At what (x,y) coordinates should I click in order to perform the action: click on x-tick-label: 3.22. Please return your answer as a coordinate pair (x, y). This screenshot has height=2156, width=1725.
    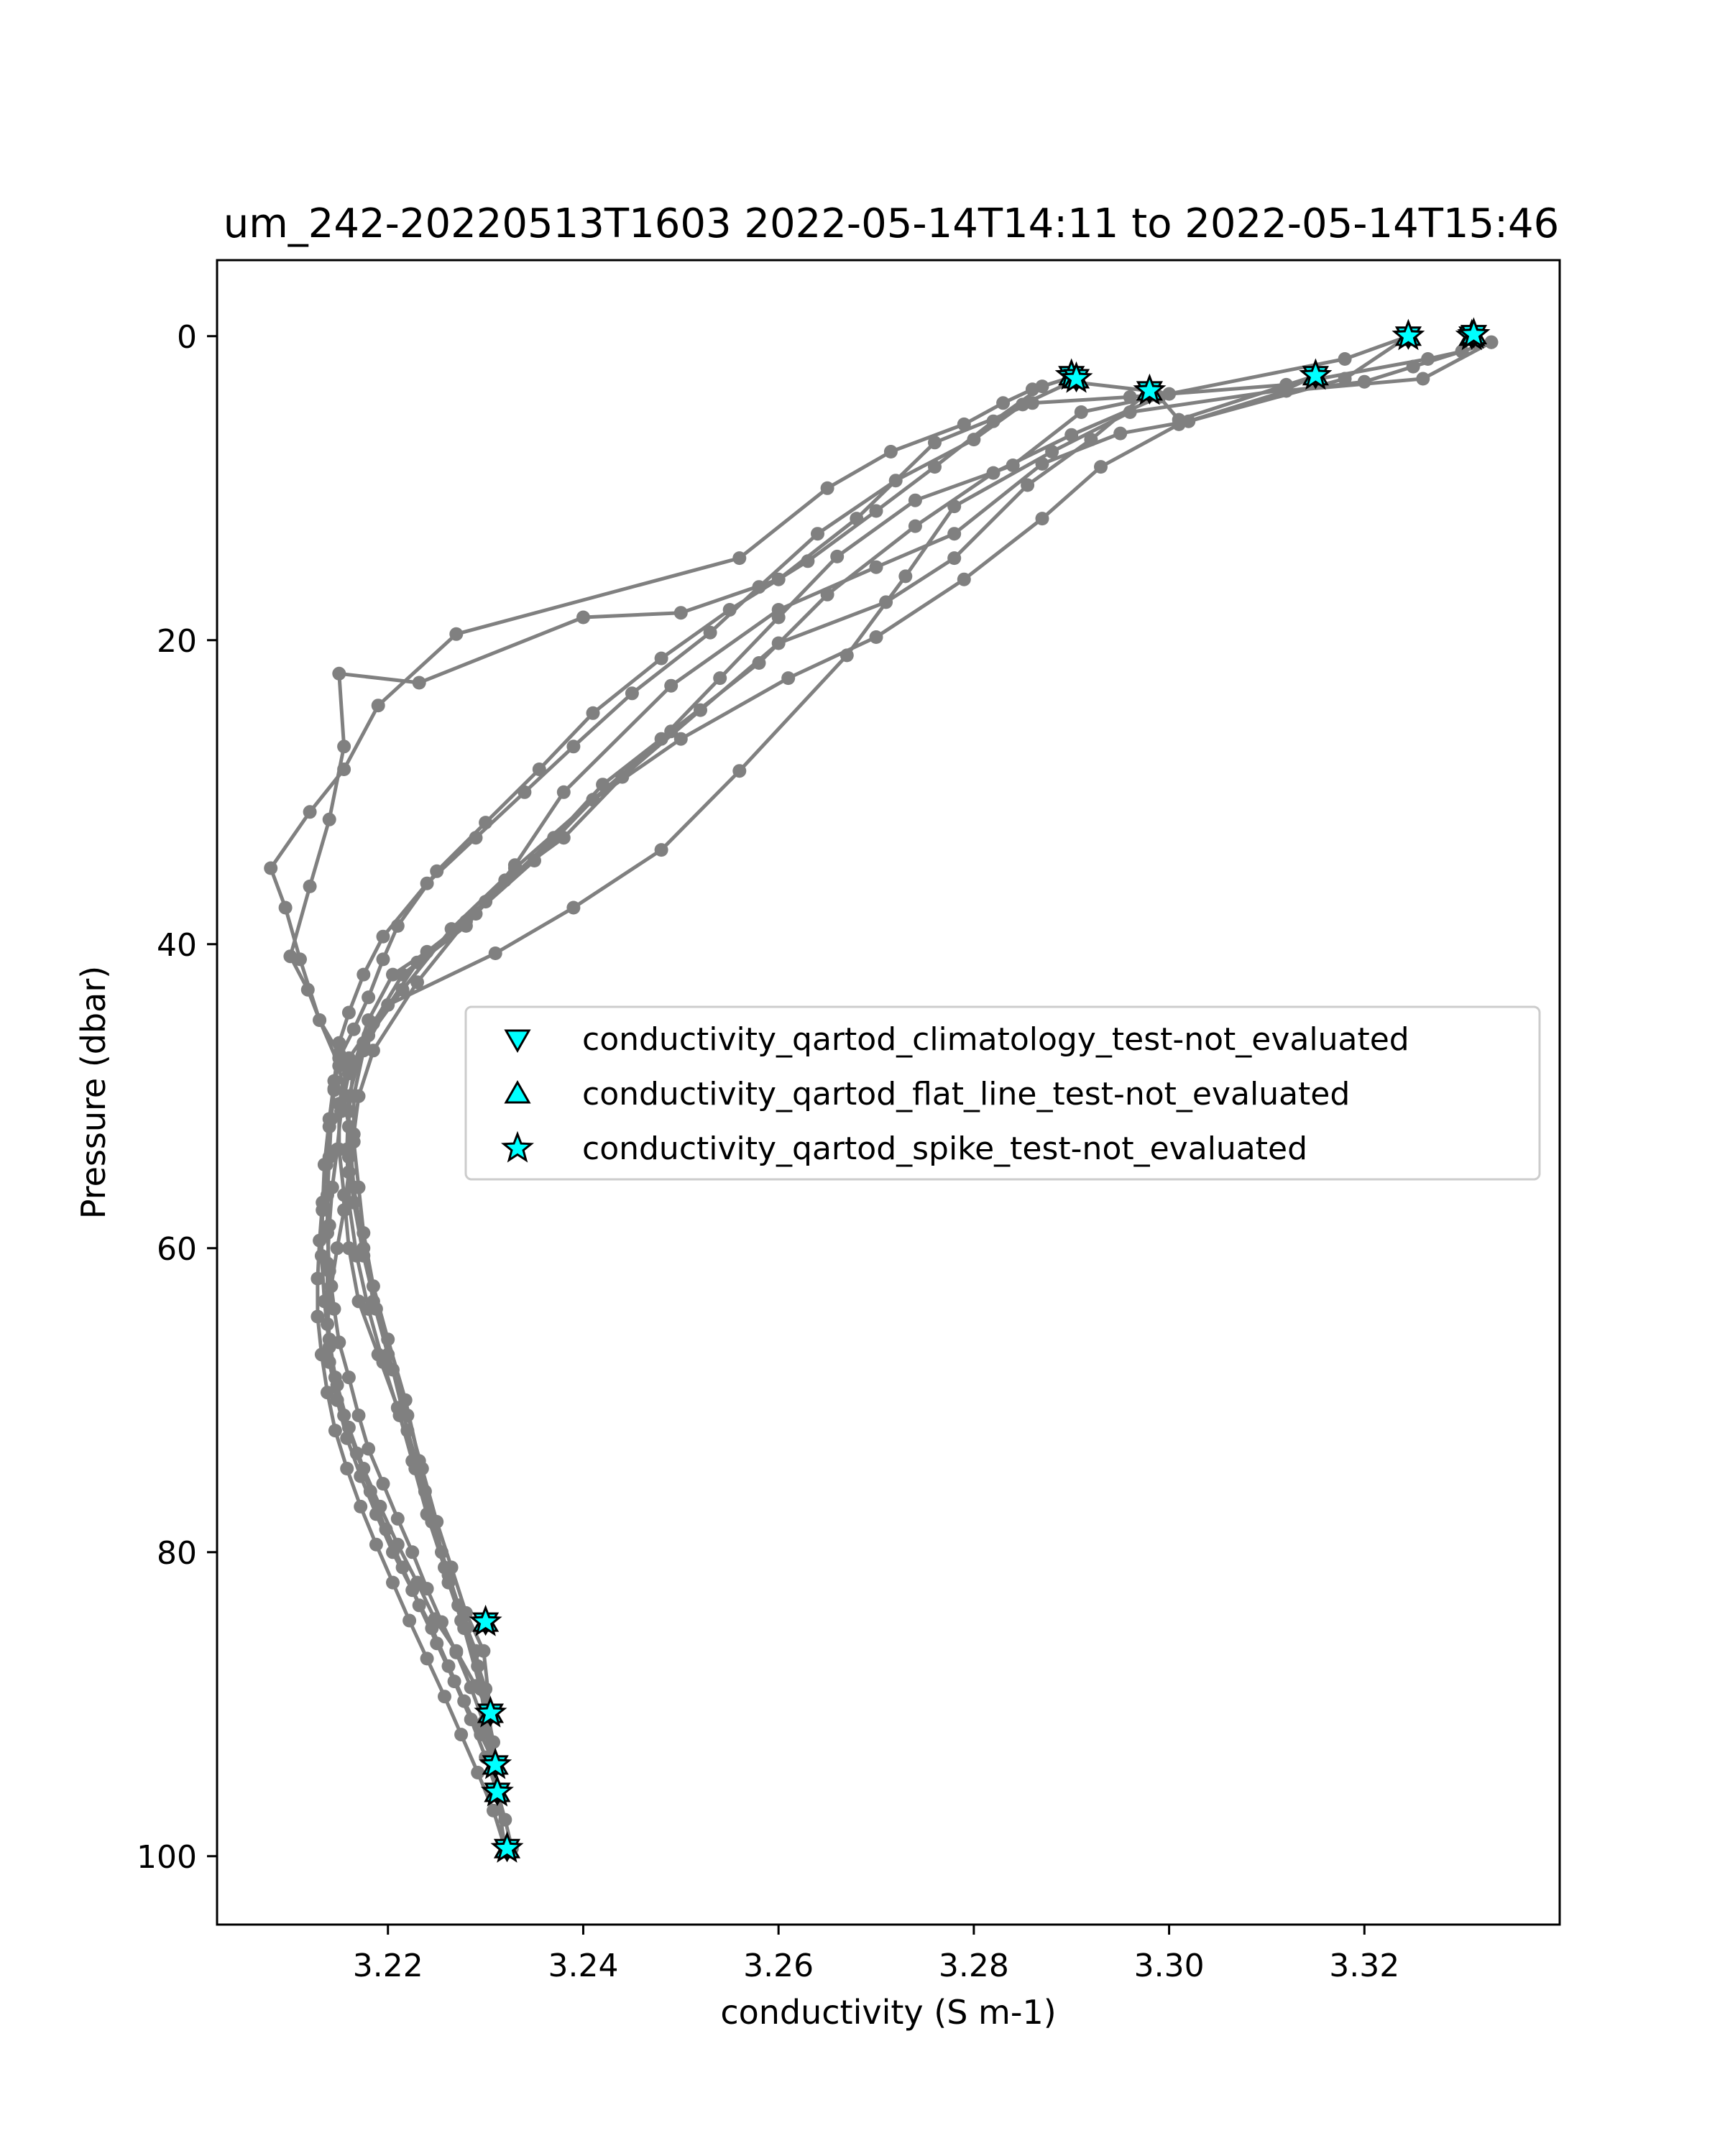
    Looking at the image, I should click on (388, 1966).